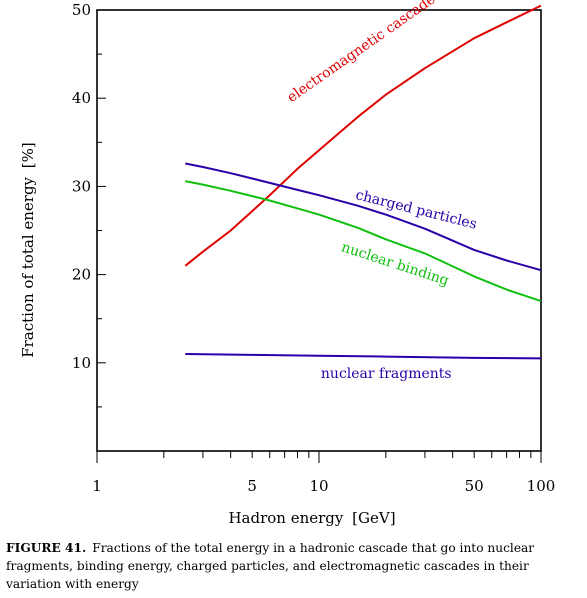 Image resolution: width=587 pixels, height=598 pixels. I want to click on series-label: electromagnetic cascade, so click(361, 53).